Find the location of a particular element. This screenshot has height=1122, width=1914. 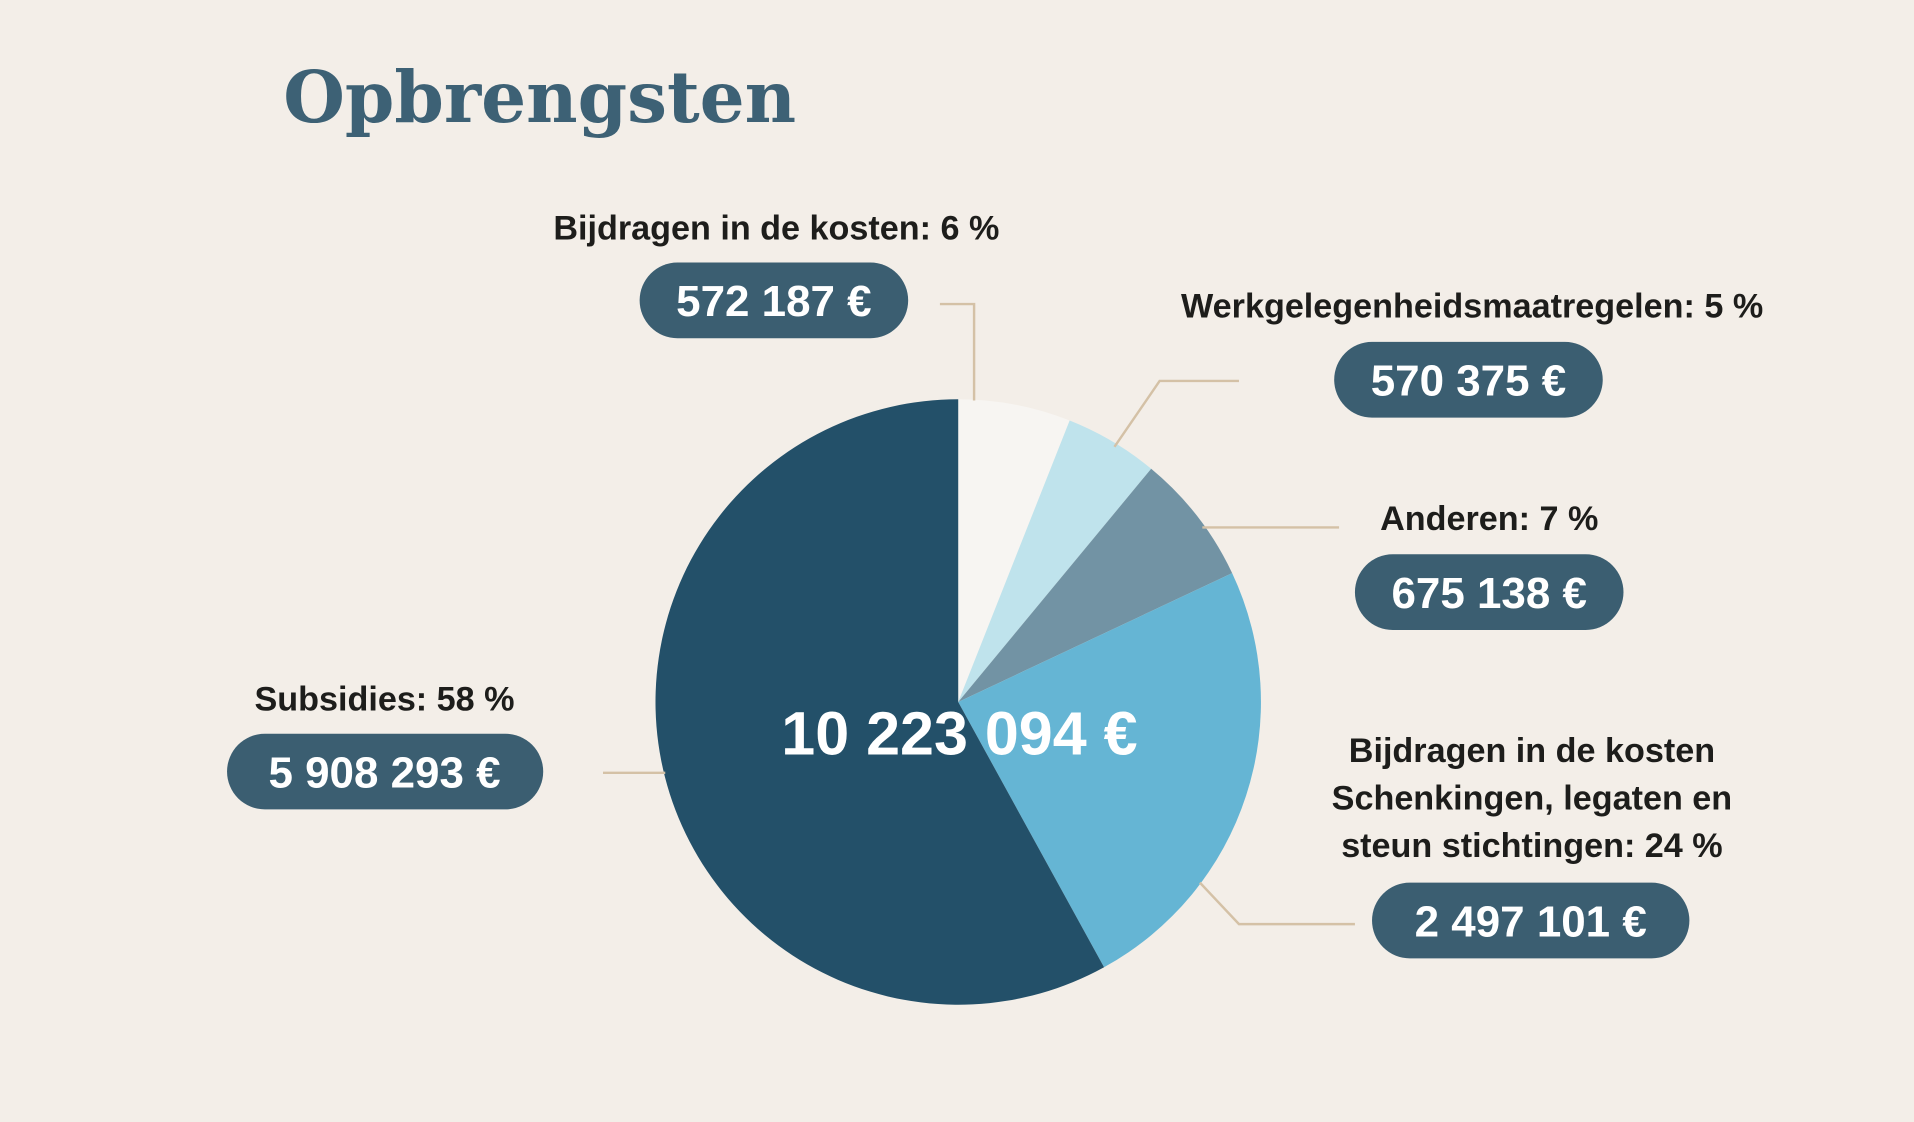

chart-title: Opbrengsten is located at coordinates (539, 97).